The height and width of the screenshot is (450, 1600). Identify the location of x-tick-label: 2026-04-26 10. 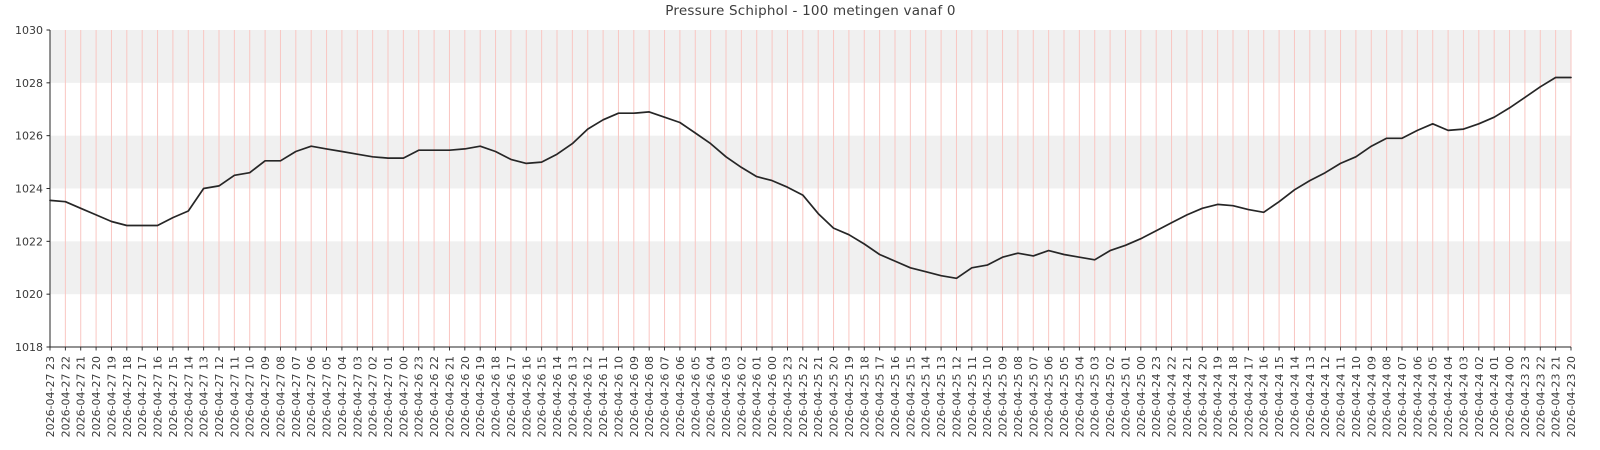
(618, 396).